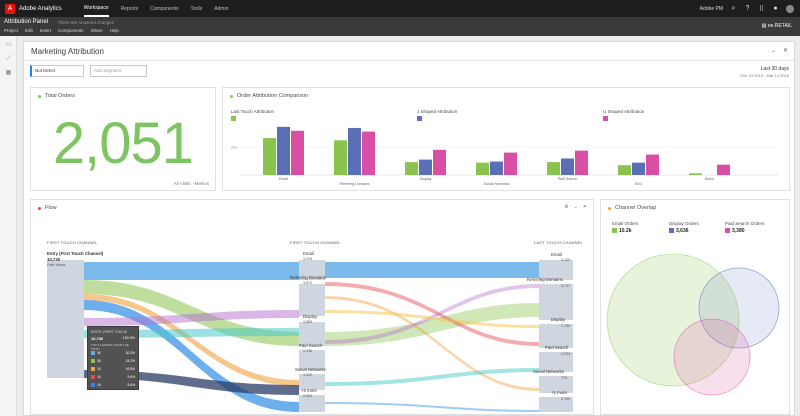 The image size is (800, 416). What do you see at coordinates (65, 319) in the screenshot?
I see `flow-node-entry` at bounding box center [65, 319].